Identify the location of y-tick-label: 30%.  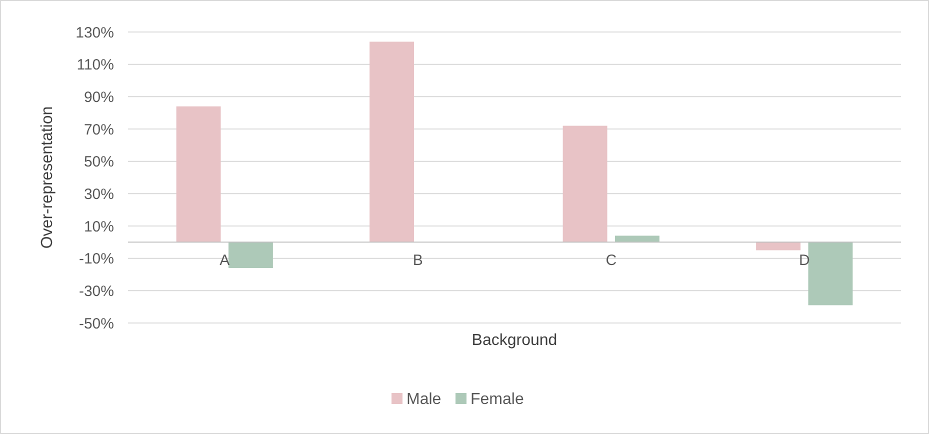
(99, 194).